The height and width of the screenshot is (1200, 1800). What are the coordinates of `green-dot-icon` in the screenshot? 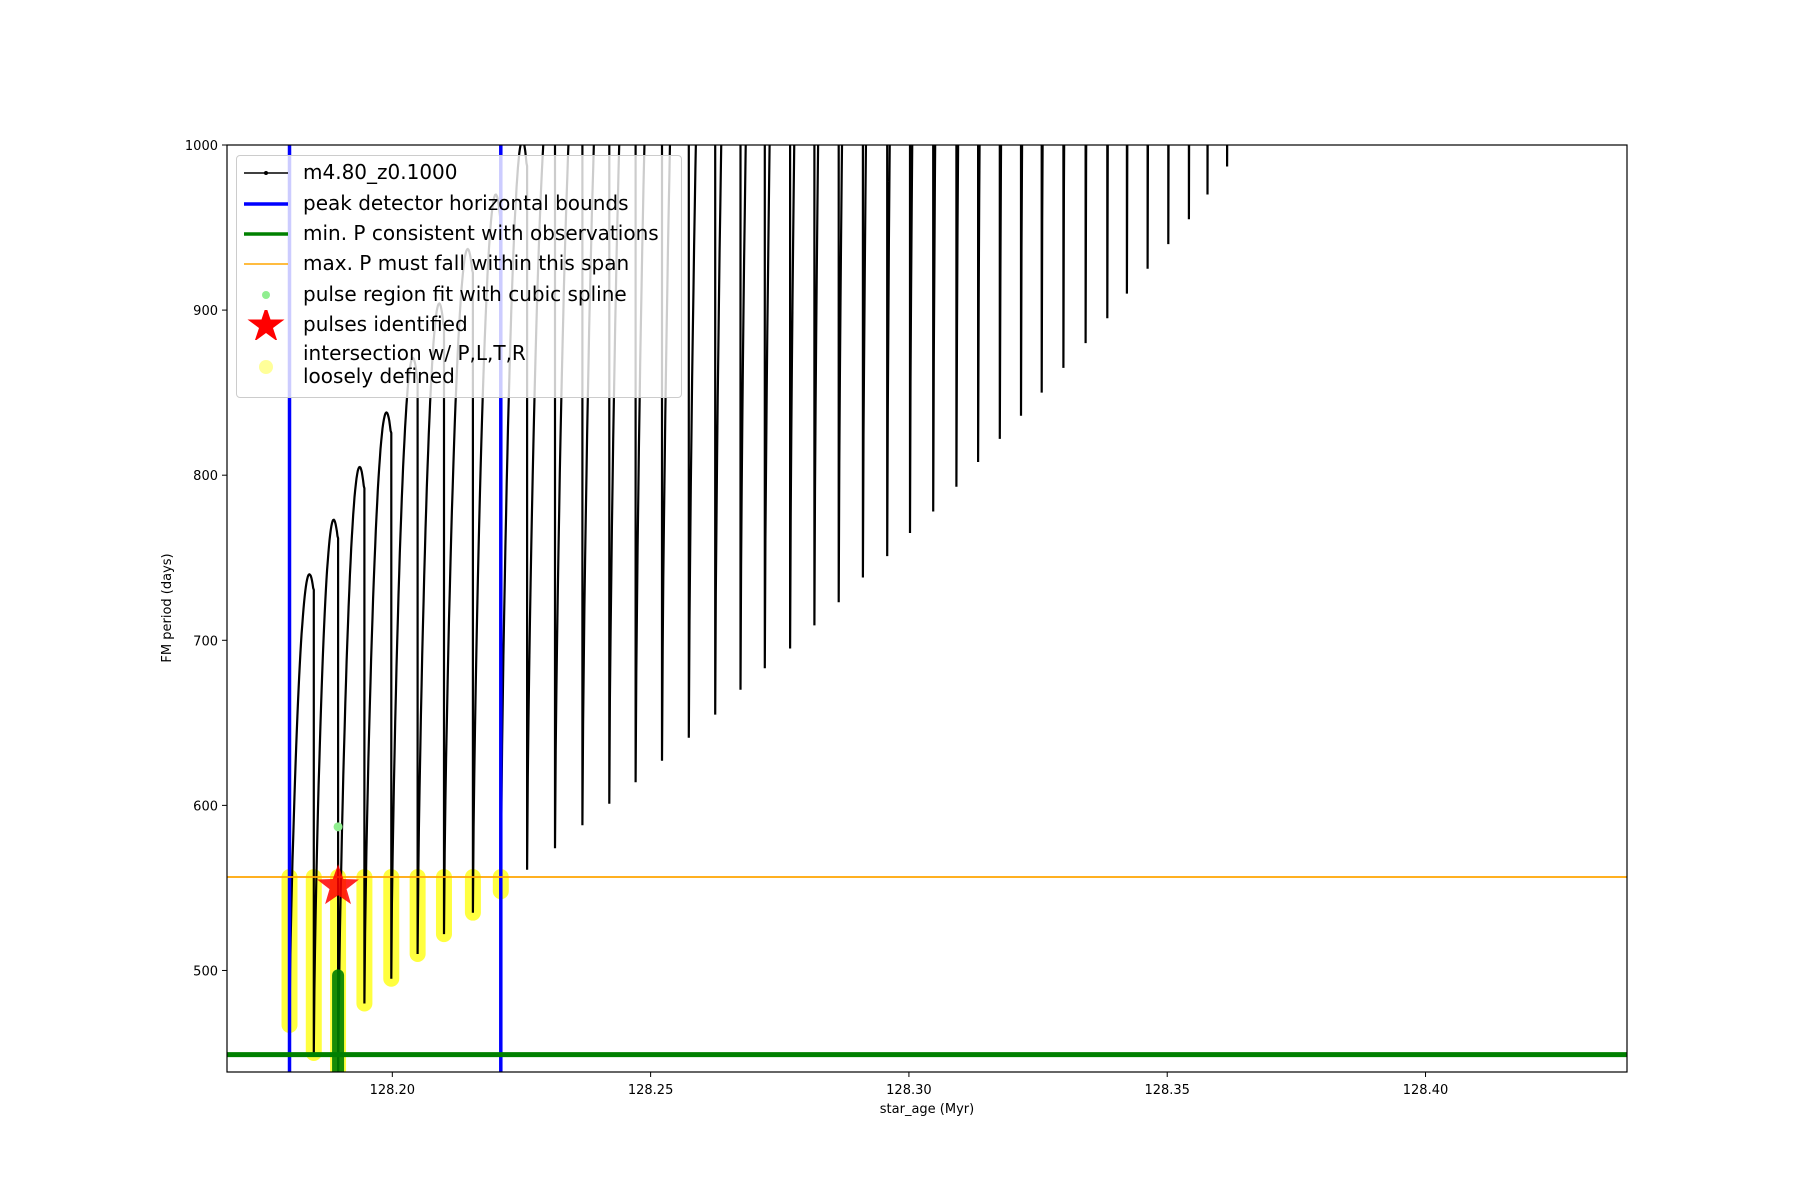 It's located at (266, 295).